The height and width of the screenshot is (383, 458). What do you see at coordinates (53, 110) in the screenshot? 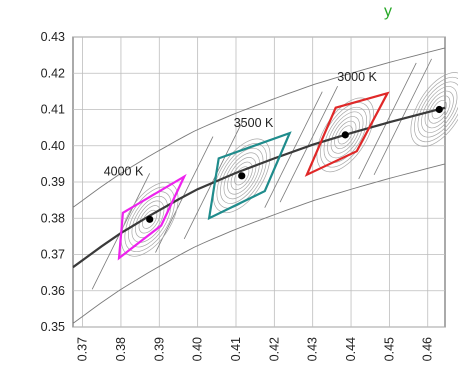
I see `y-tick-label: 0.41` at bounding box center [53, 110].